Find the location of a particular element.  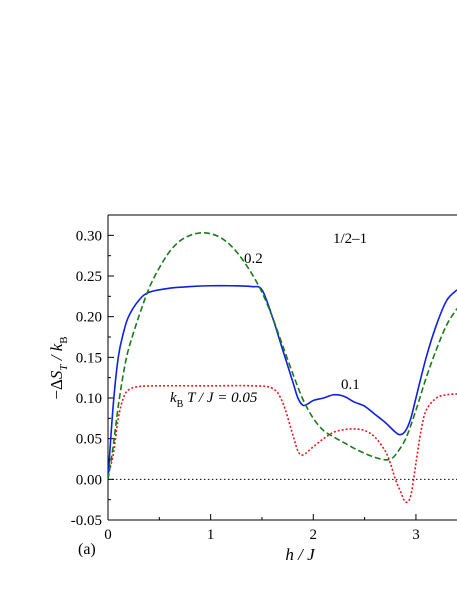

svg-text: −ΔST / kB is located at coordinates (58, 367).